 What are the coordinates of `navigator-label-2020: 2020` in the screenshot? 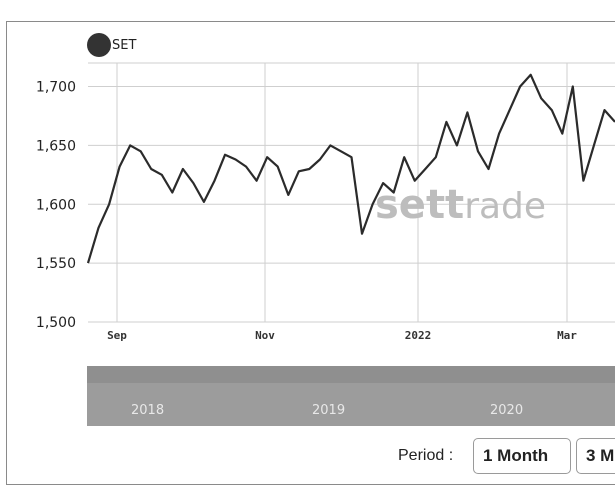 It's located at (507, 410).